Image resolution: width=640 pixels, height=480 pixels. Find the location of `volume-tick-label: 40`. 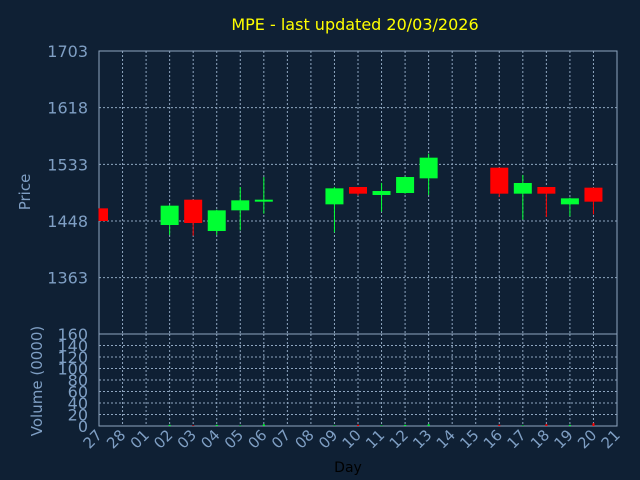

volume-tick-label: 40 is located at coordinates (78, 403).